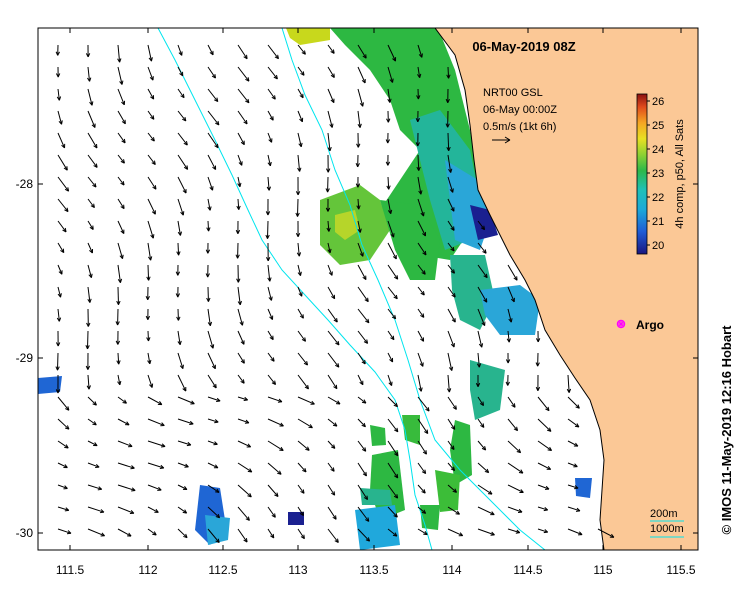  What do you see at coordinates (528, 302) in the screenshot?
I see `x-tick: 114.5` at bounding box center [528, 302].